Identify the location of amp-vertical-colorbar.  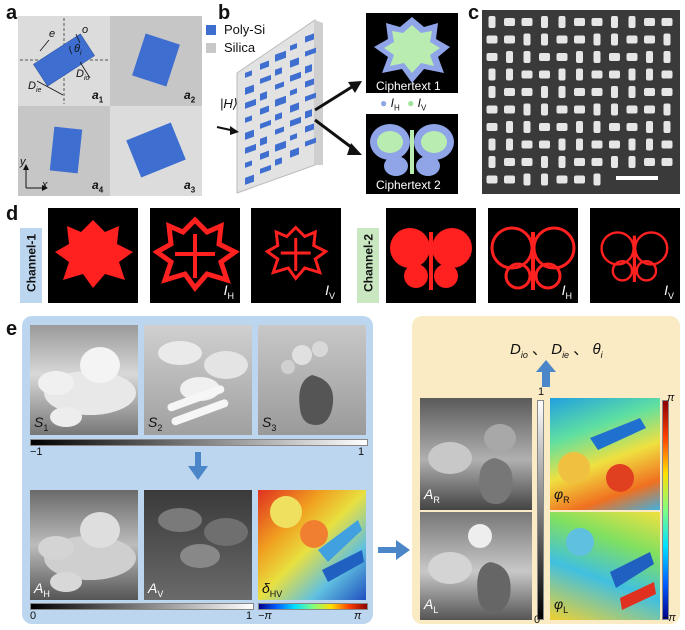
(540, 510).